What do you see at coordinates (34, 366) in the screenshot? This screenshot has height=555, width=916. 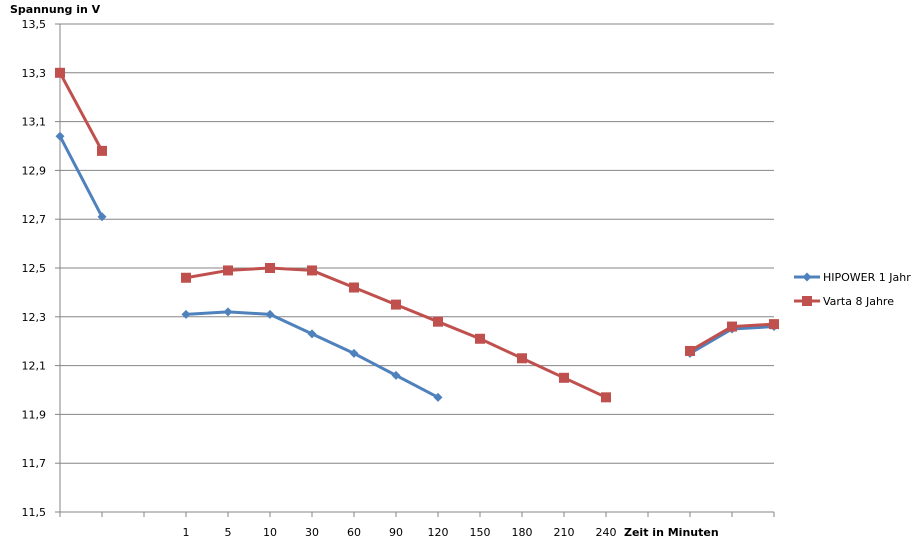 I see `y-tick-label: 12,1` at bounding box center [34, 366].